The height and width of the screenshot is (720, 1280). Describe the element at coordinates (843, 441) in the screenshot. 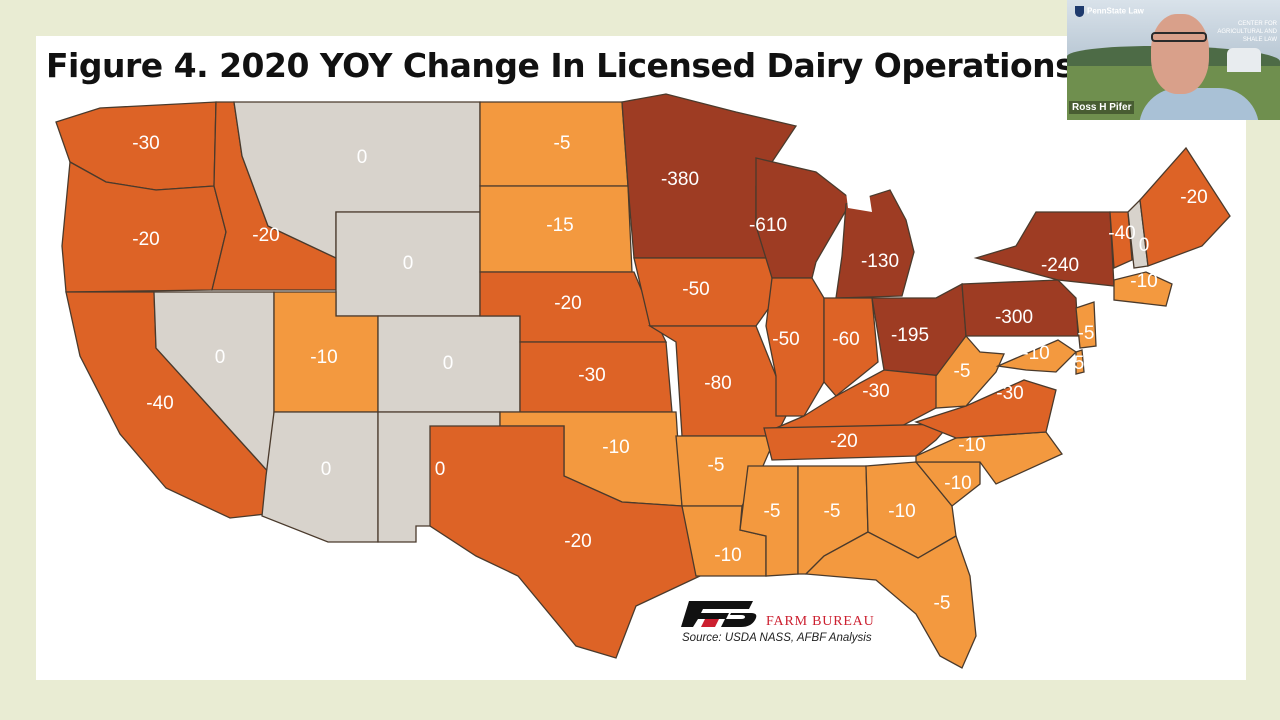

I see `state-label-tn: -20` at that location.